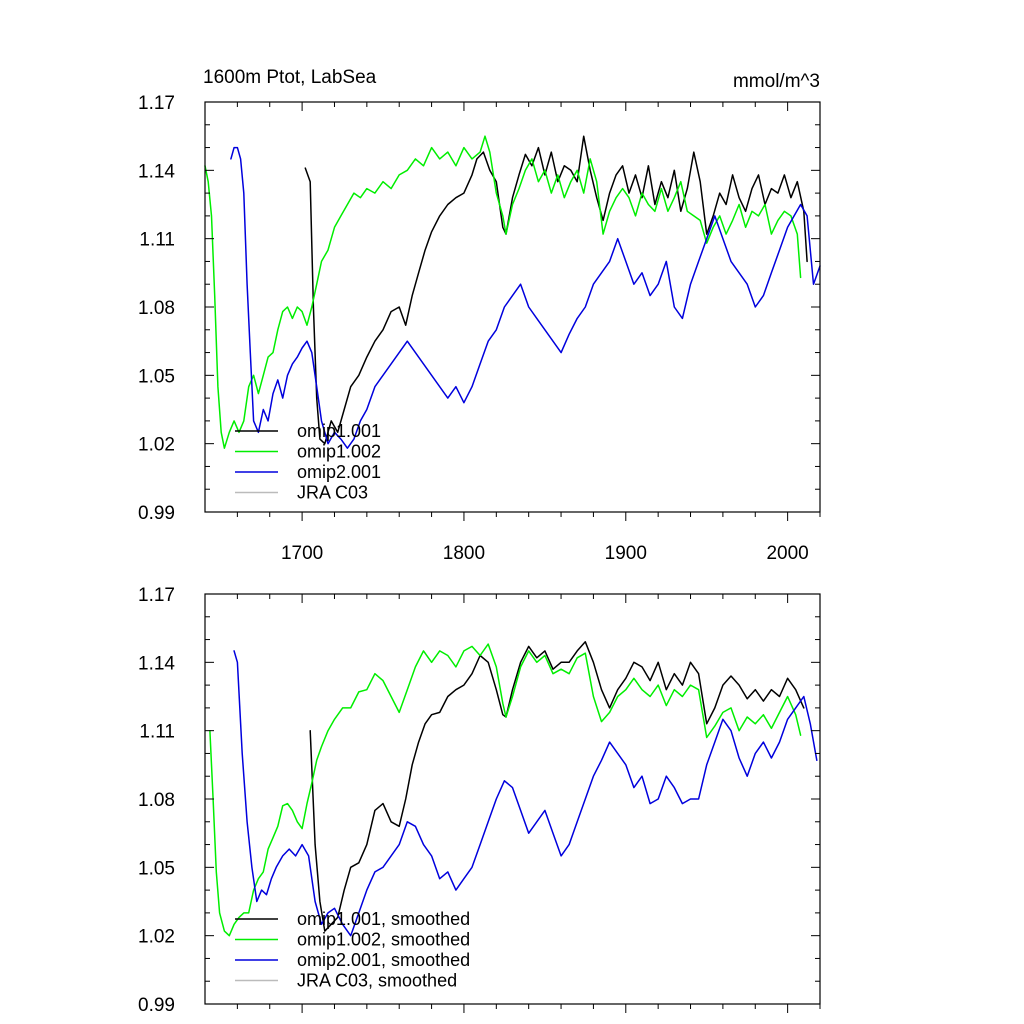 The height and width of the screenshot is (1024, 1024). What do you see at coordinates (302, 553) in the screenshot?
I see `x-tick-label: 1700` at bounding box center [302, 553].